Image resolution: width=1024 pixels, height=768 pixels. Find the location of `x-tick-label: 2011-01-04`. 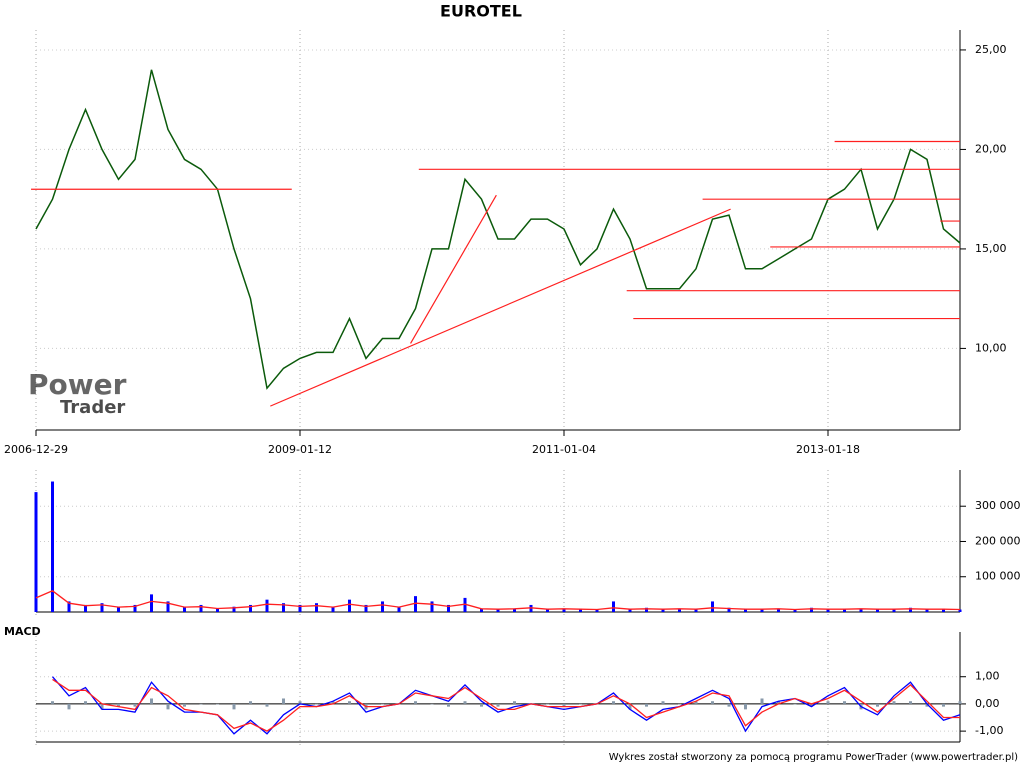

x-tick-label: 2011-01-04 is located at coordinates (564, 449).